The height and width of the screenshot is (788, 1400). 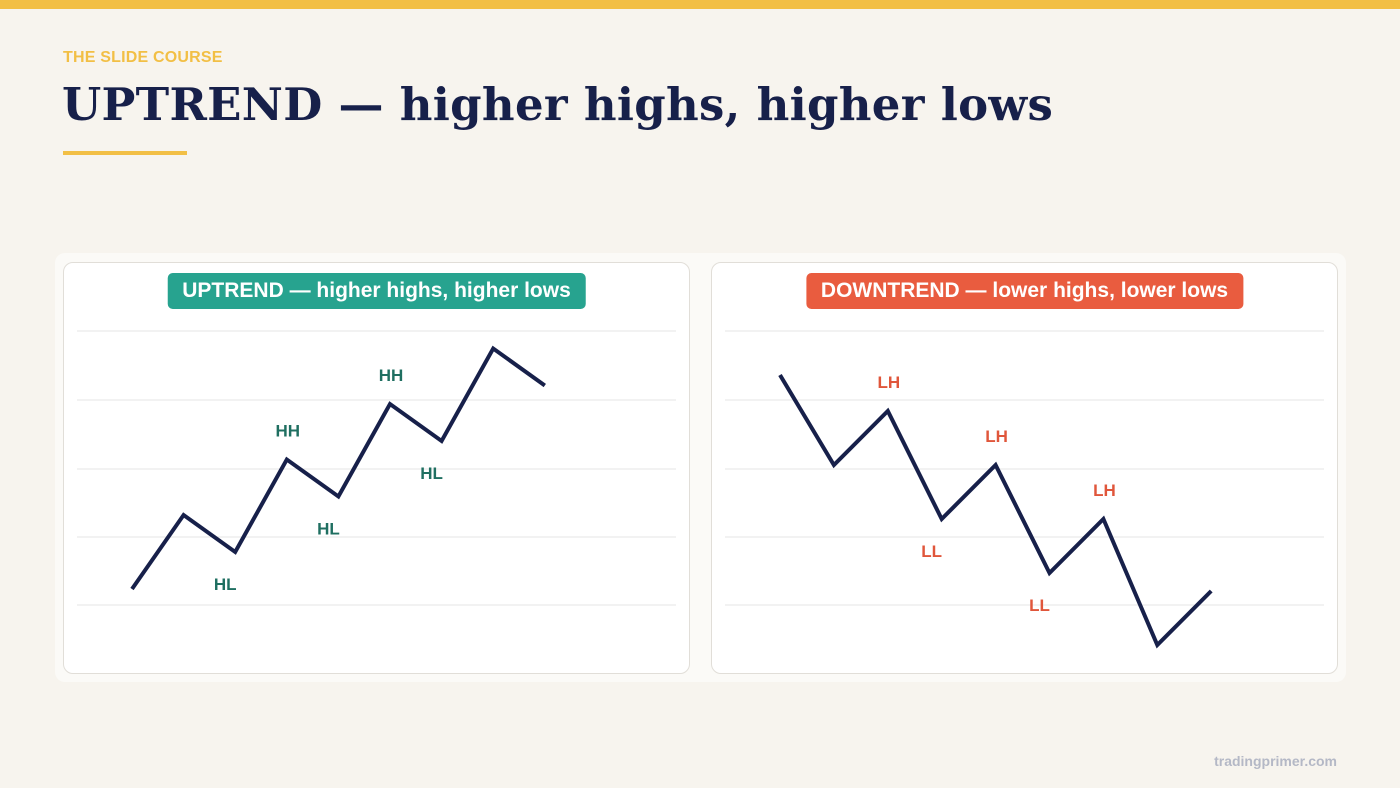 What do you see at coordinates (125, 153) in the screenshot?
I see `title-underline` at bounding box center [125, 153].